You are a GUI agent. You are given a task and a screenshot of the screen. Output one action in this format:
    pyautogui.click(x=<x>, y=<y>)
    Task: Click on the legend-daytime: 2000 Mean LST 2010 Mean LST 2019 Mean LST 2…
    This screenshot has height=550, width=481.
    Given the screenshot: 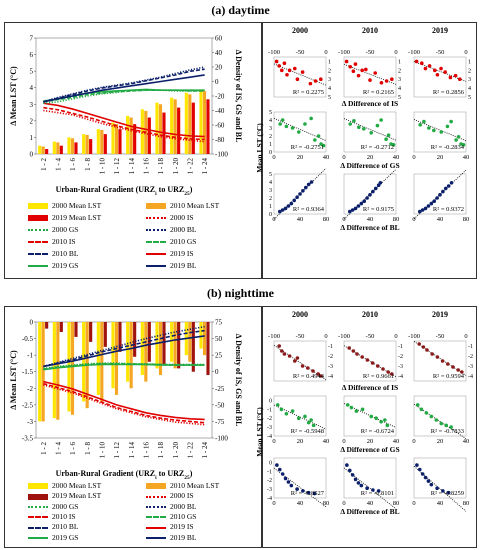 What is the action you would take?
    pyautogui.click(x=143, y=237)
    